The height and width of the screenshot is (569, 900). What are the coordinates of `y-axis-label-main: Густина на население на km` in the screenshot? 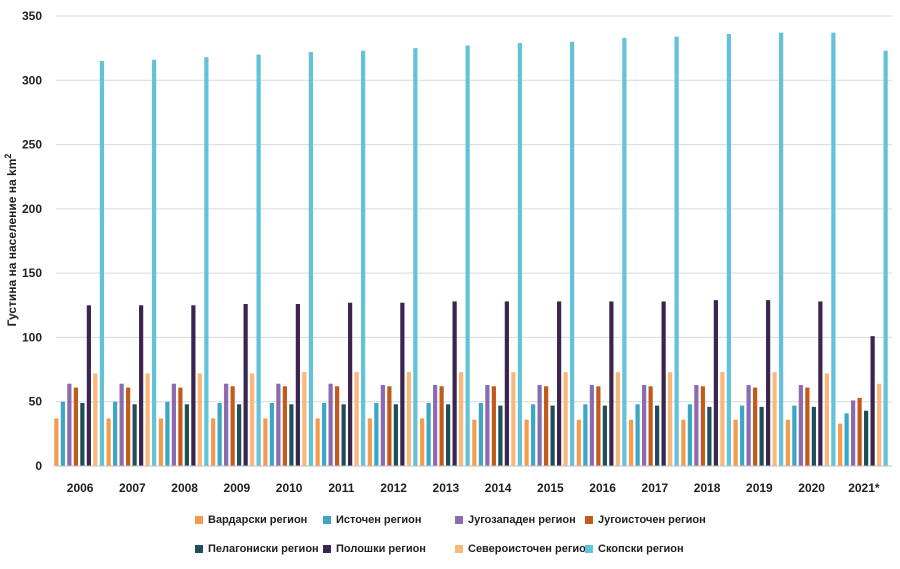 It's located at (12, 243).